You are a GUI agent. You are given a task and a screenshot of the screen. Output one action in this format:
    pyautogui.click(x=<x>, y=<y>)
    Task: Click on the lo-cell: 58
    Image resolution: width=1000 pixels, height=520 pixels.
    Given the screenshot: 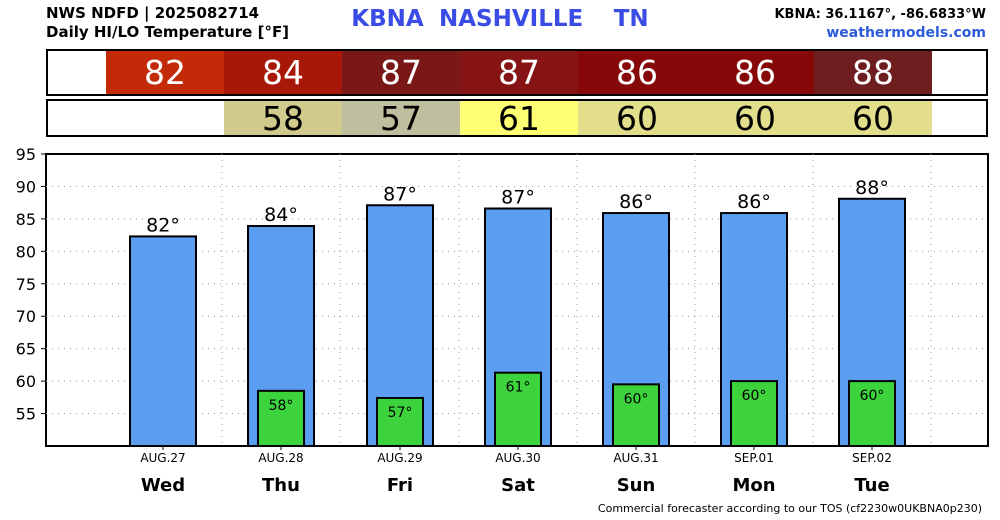 What is the action you would take?
    pyautogui.click(x=283, y=118)
    